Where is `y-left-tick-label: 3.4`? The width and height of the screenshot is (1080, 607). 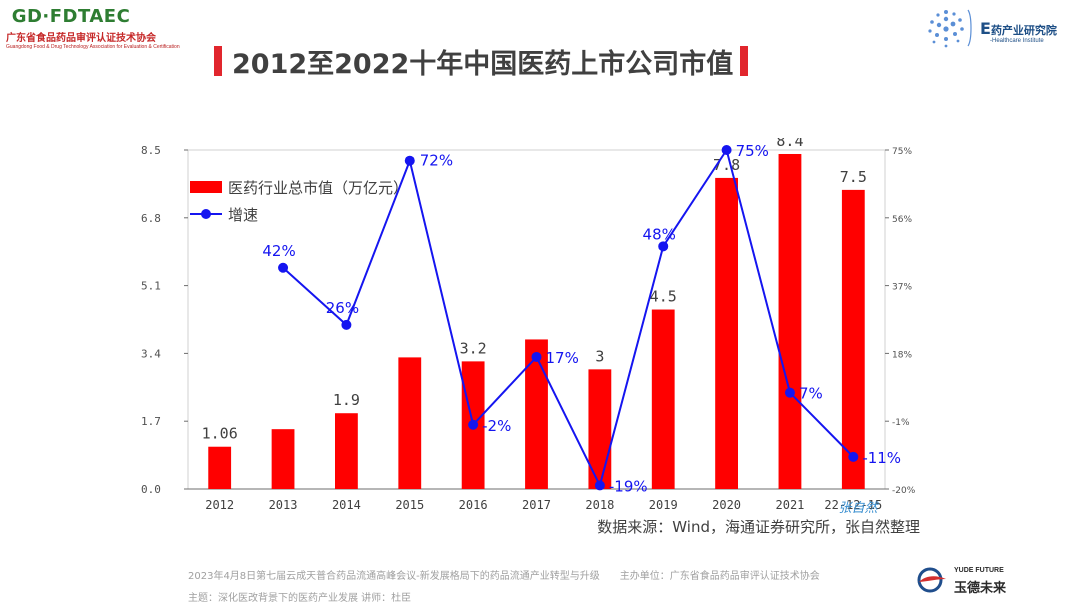
y-left-tick-label: 3.4 is located at coordinates (151, 353).